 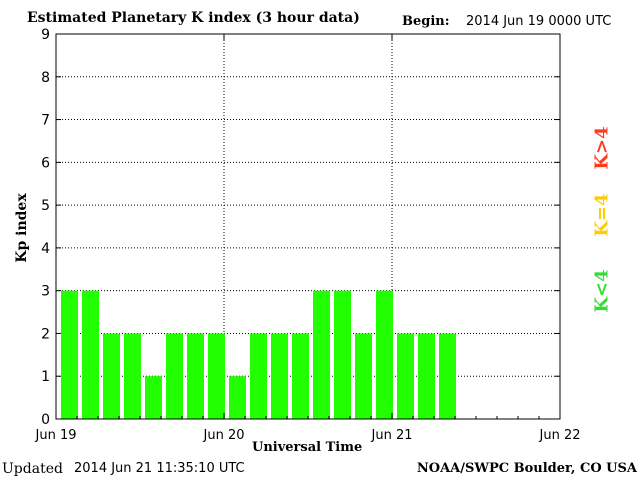 What do you see at coordinates (45, 163) in the screenshot?
I see `y-tick-label: 6` at bounding box center [45, 163].